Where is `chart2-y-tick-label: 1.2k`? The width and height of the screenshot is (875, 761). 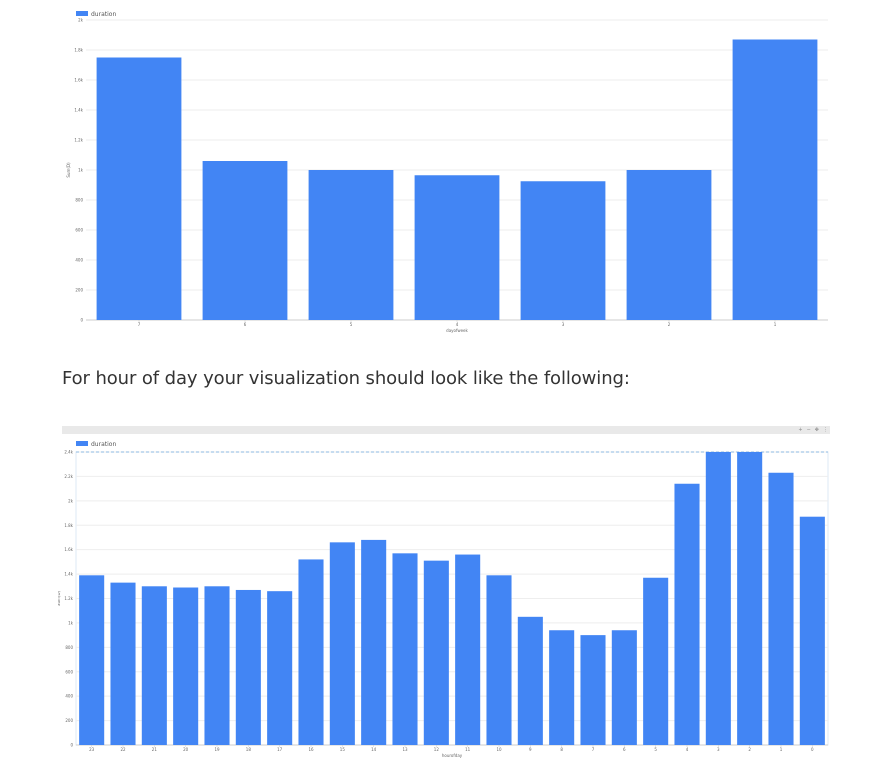
chart2-y-tick-label: 1.2k is located at coordinates (68, 598).